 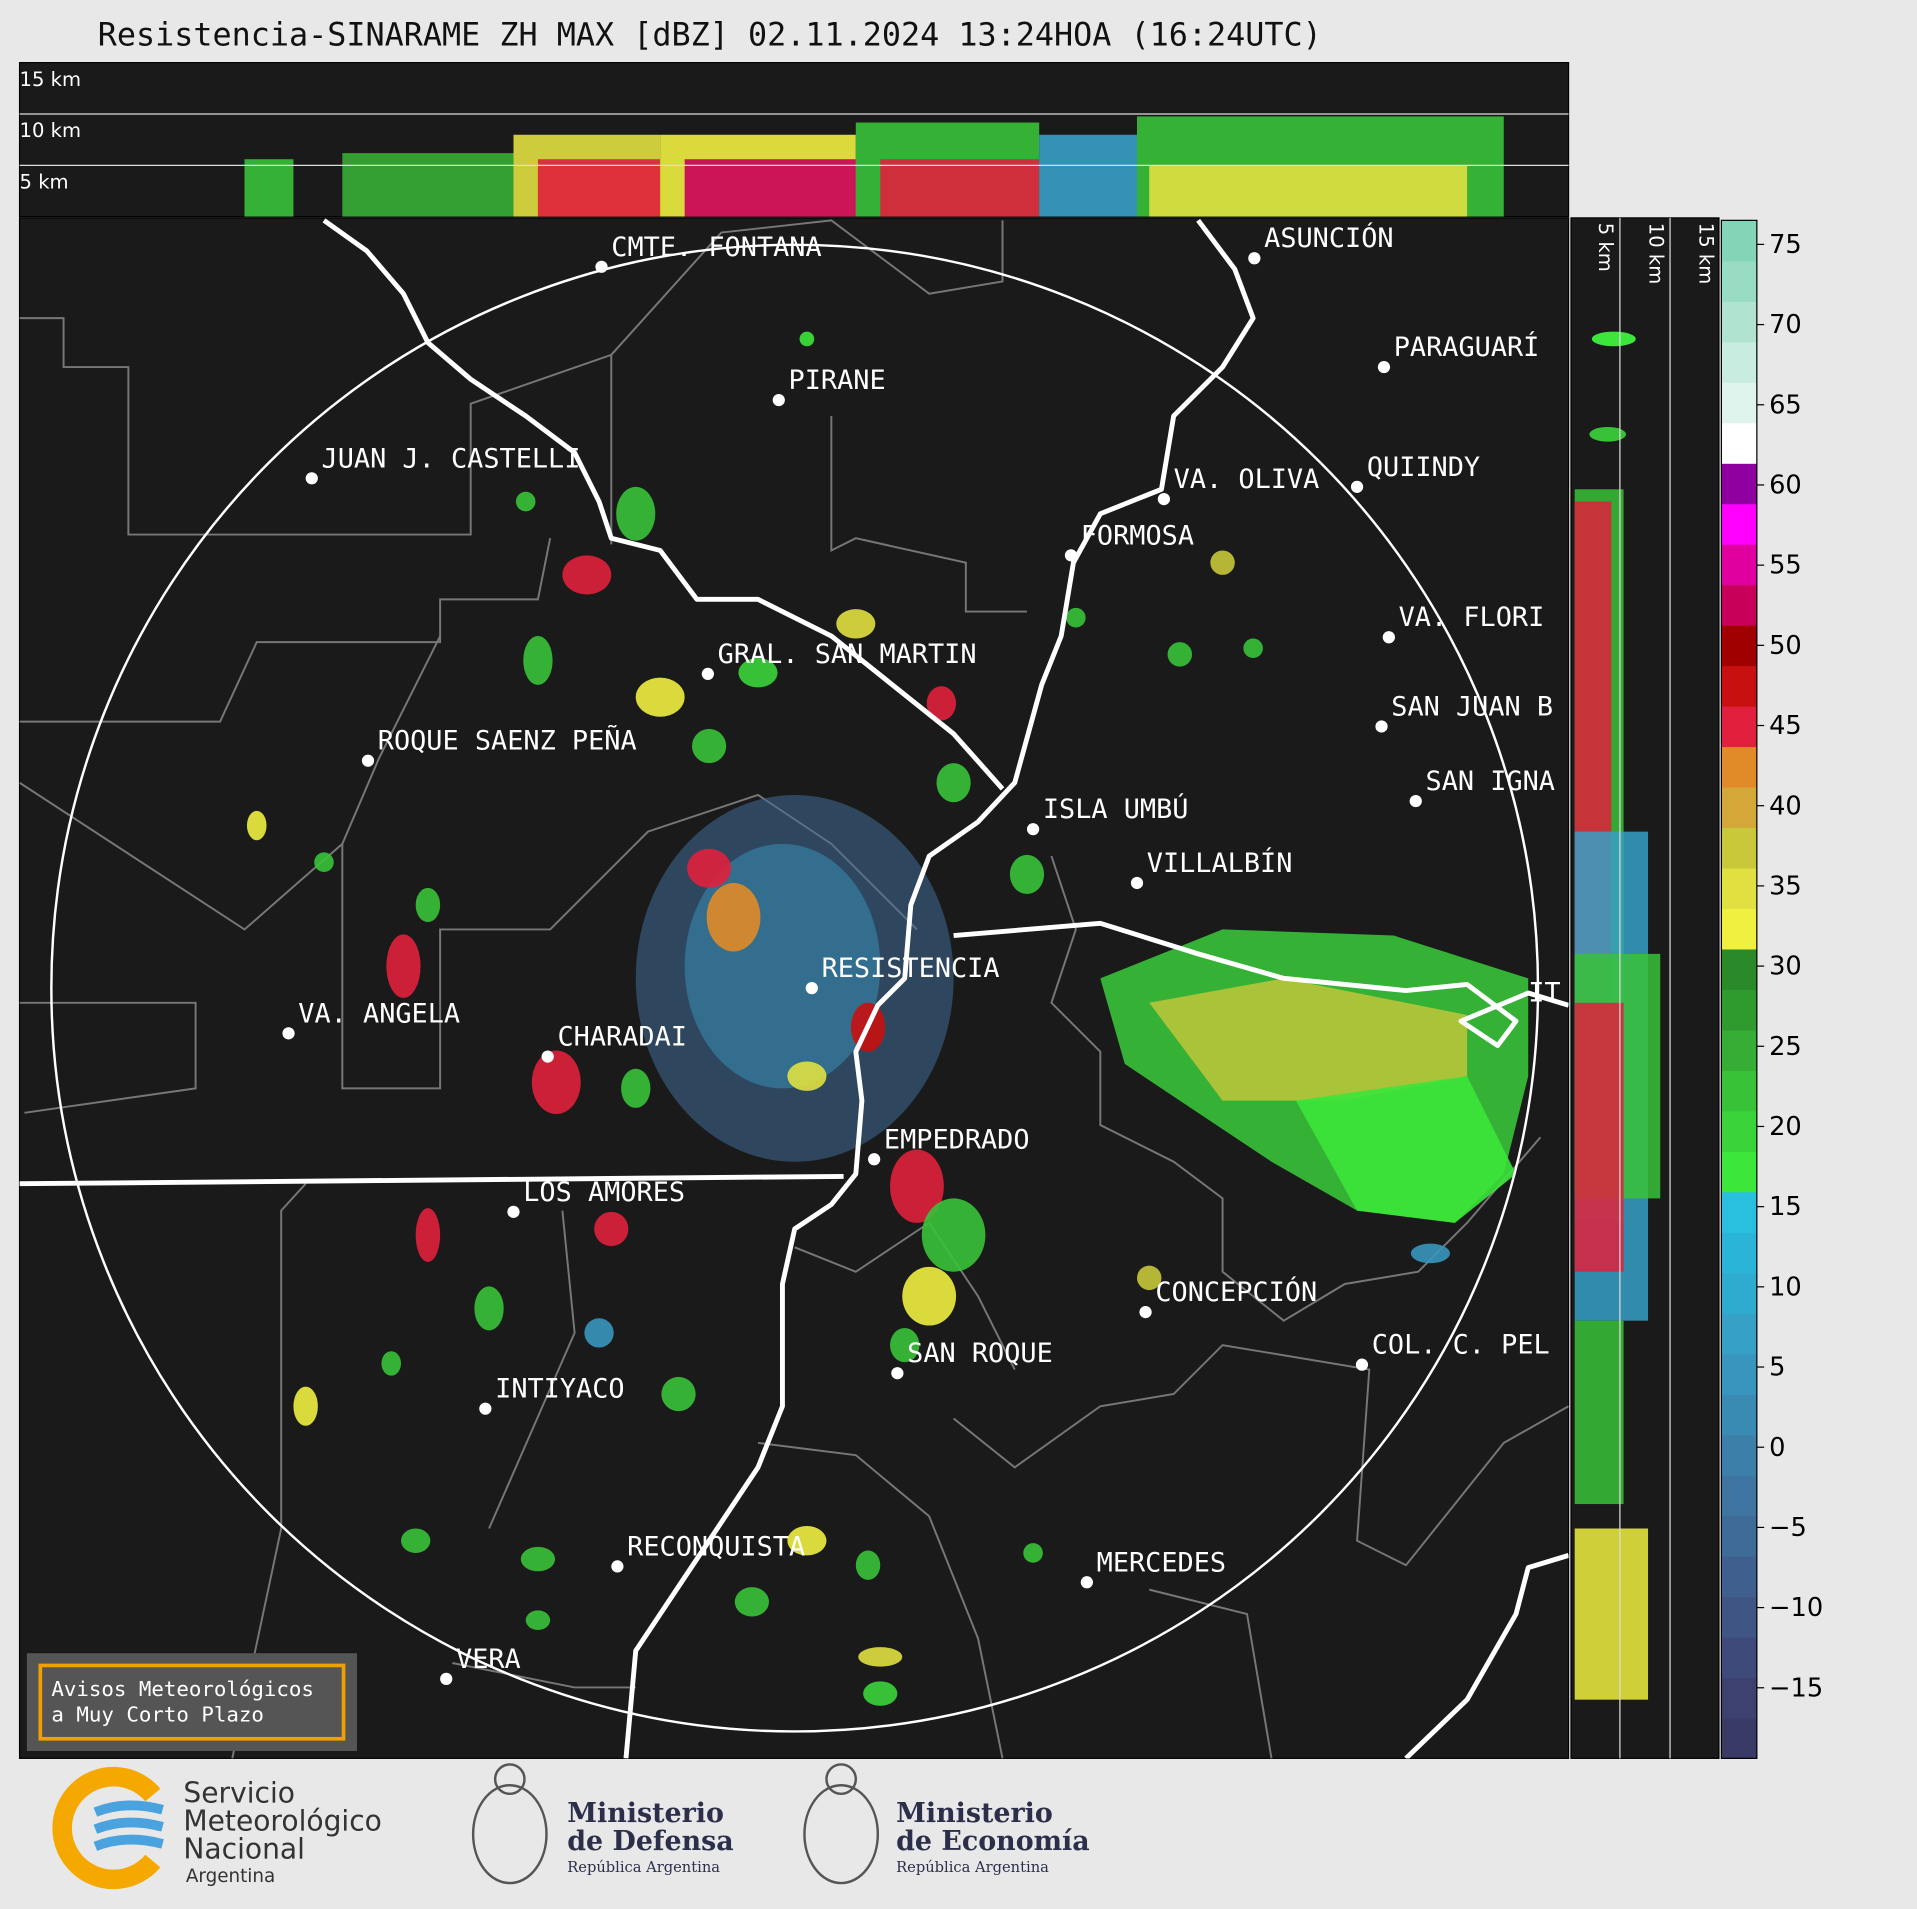 What do you see at coordinates (239, 1792) in the screenshot?
I see `logo-text: Servicio` at bounding box center [239, 1792].